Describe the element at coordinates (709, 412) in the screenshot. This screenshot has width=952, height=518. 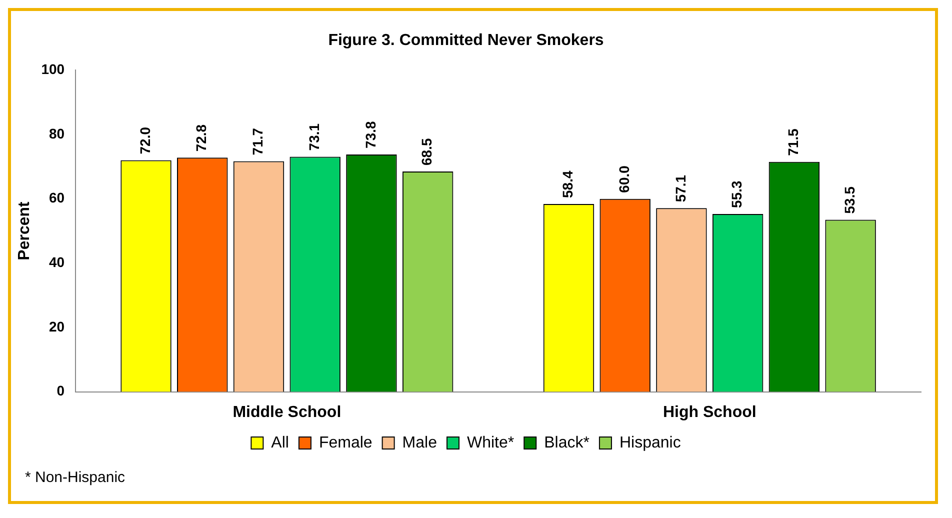
I see `x-tick-label: High School` at that location.